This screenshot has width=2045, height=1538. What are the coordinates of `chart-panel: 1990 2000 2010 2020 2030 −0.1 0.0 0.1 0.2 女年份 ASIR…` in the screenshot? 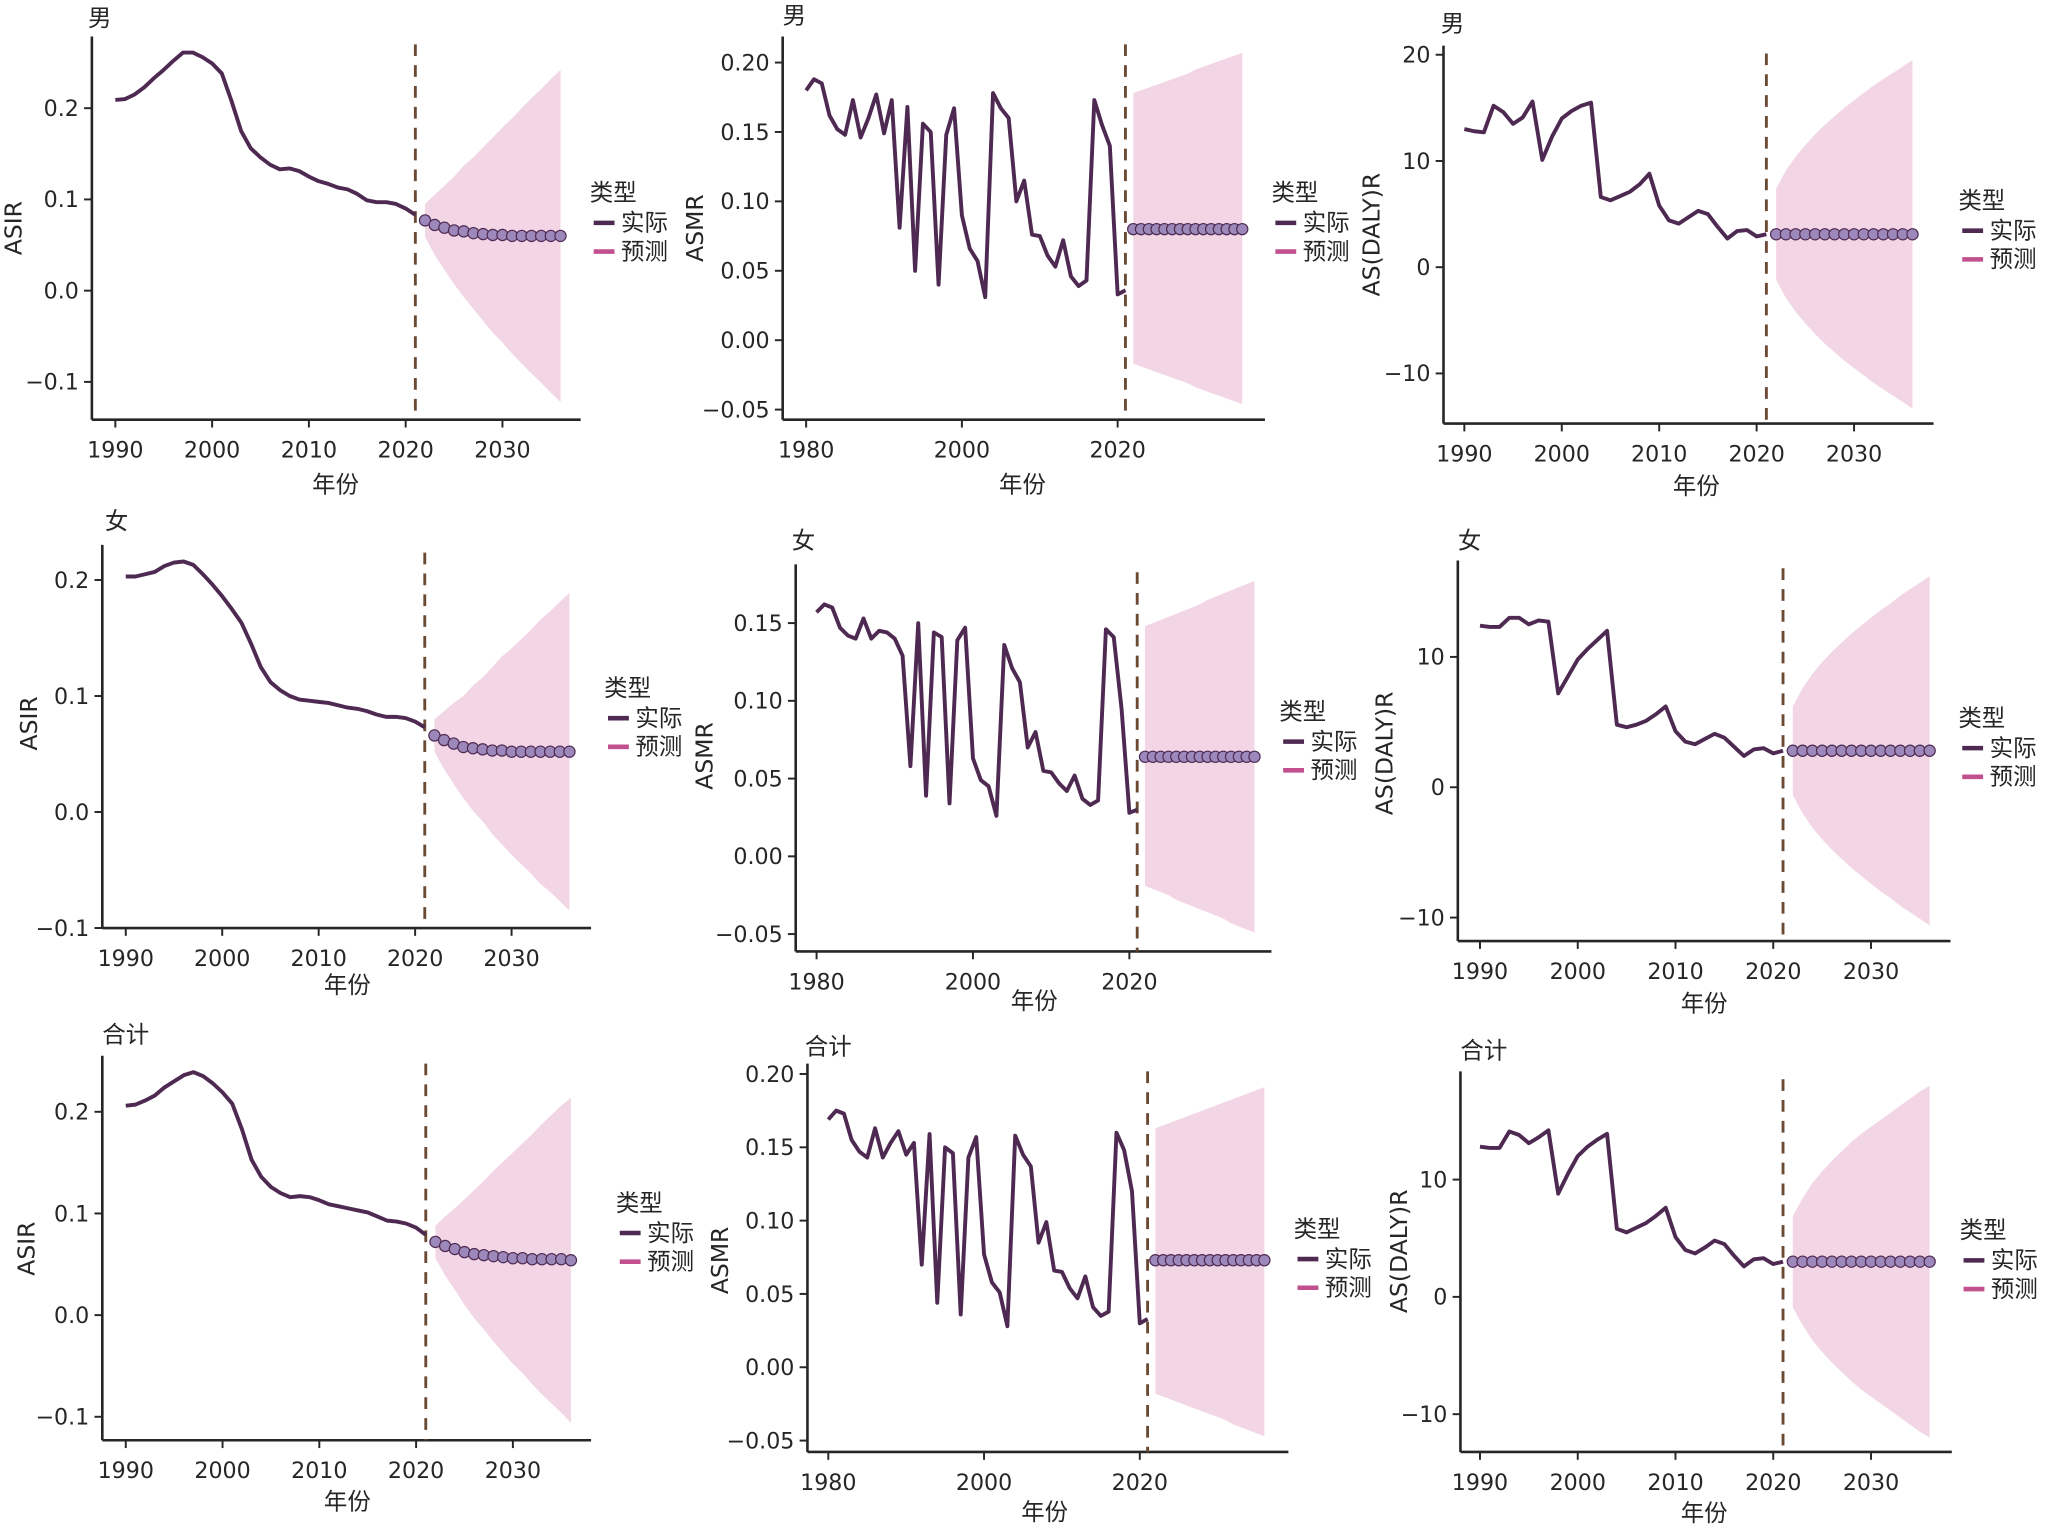 It's located at (348, 753).